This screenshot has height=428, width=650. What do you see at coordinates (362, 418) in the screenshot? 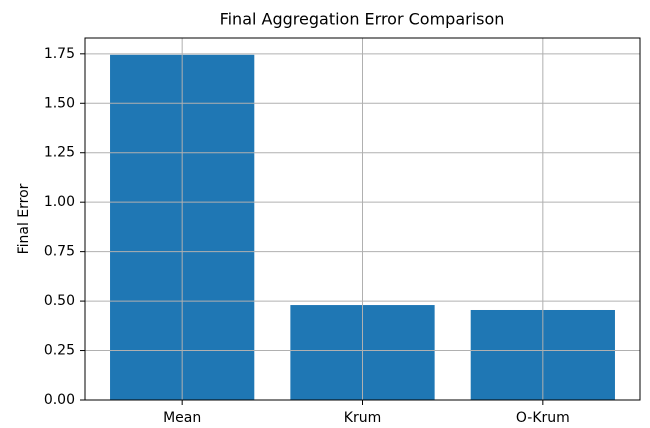
I see `x-tick-label: Krum` at bounding box center [362, 418].